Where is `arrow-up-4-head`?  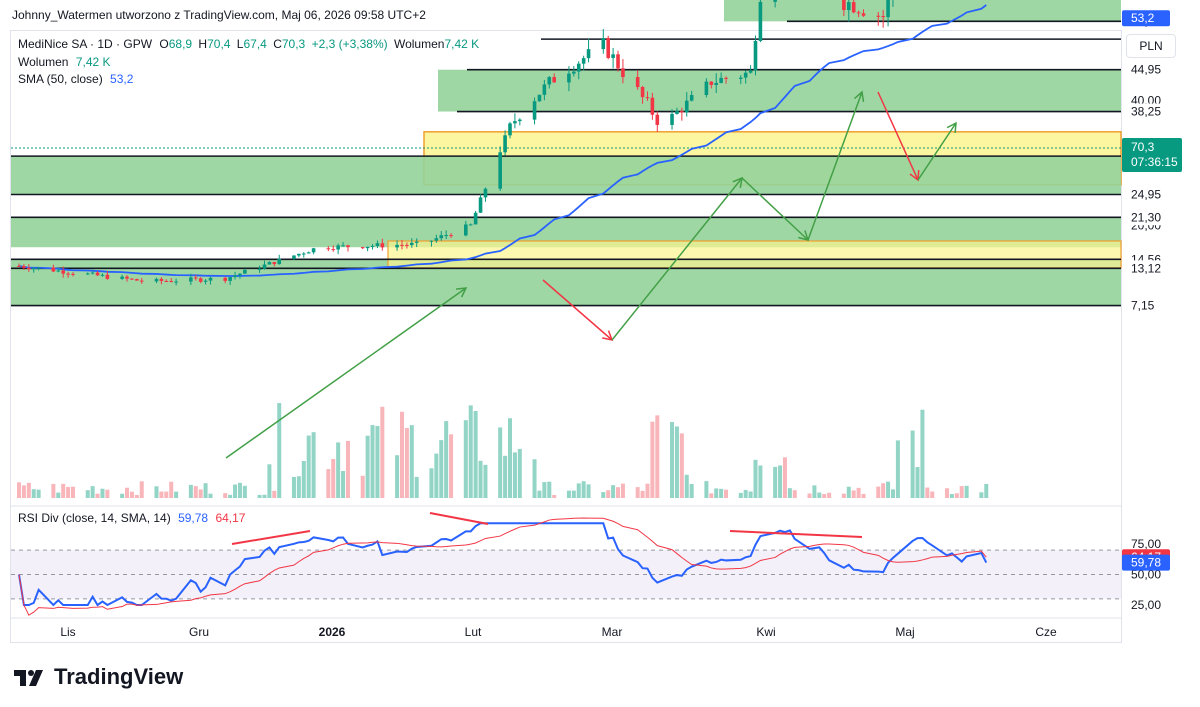 arrow-up-4-head is located at coordinates (951, 127).